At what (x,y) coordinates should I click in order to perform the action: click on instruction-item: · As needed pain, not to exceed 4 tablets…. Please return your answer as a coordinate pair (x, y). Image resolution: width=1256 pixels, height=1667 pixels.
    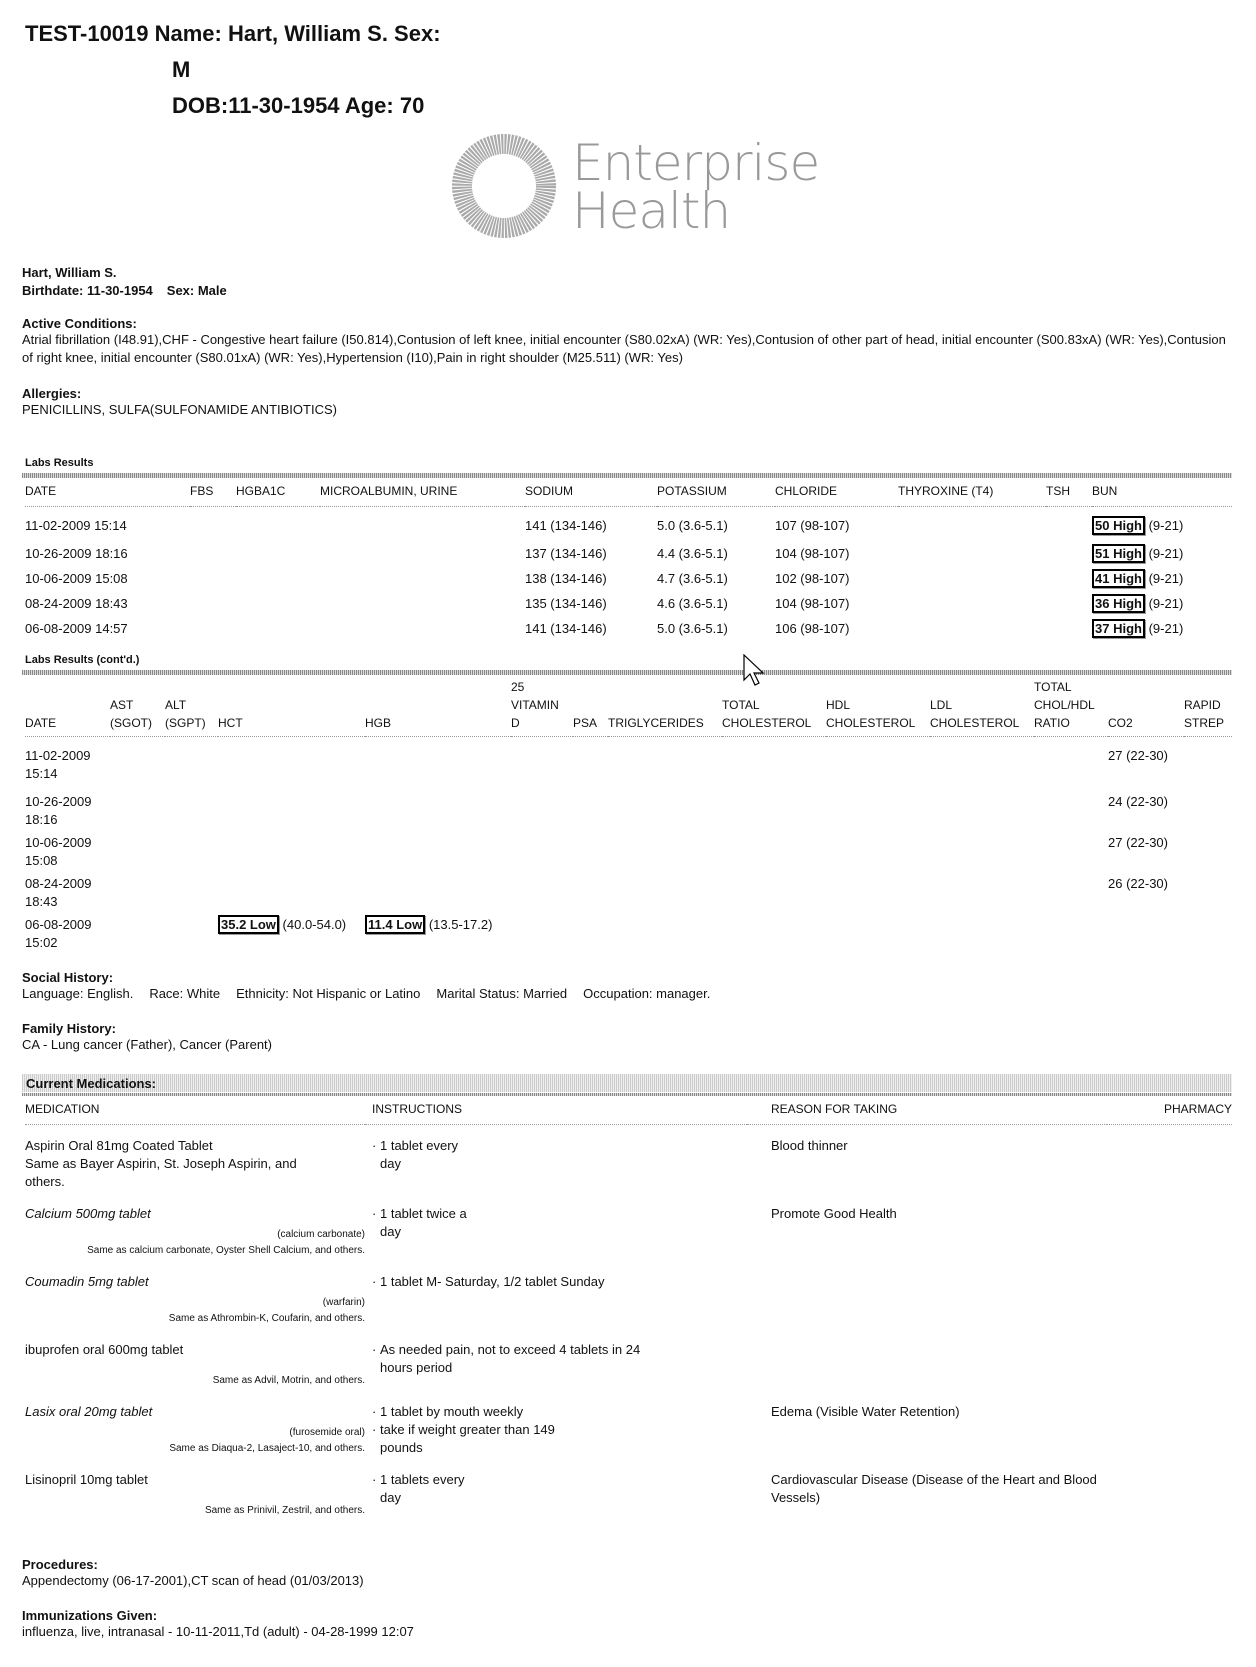
    Looking at the image, I should click on (559, 1359).